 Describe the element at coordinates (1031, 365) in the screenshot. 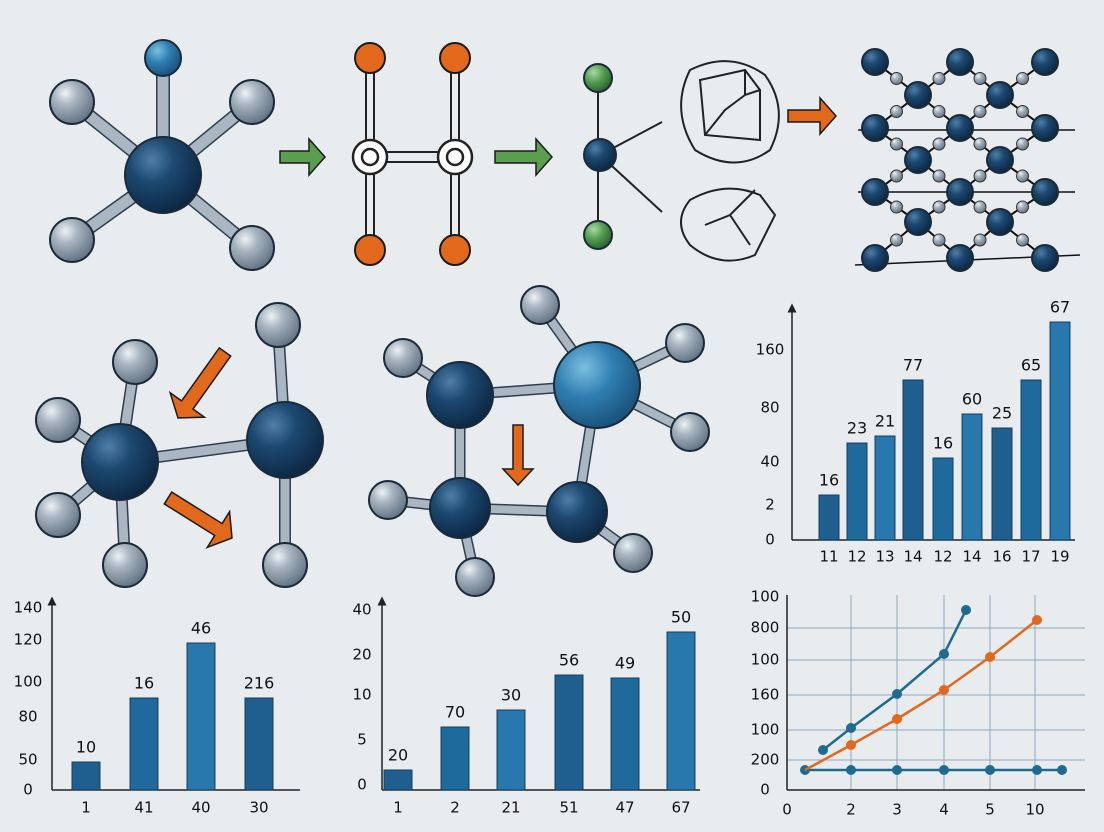

I see `bar-label: 65` at that location.